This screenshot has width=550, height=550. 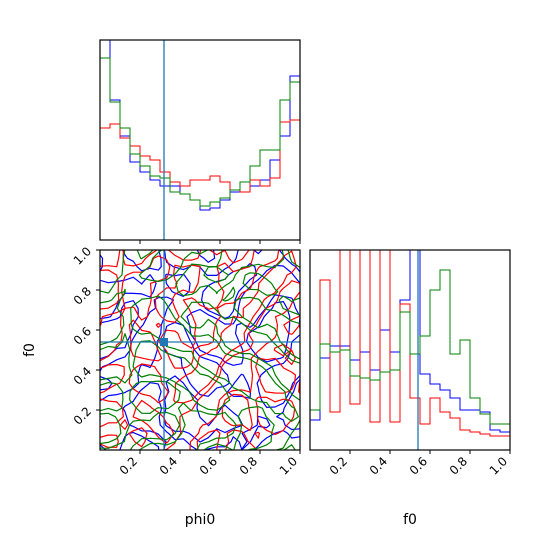 I want to click on histogram-phi0-panel, so click(x=200, y=141).